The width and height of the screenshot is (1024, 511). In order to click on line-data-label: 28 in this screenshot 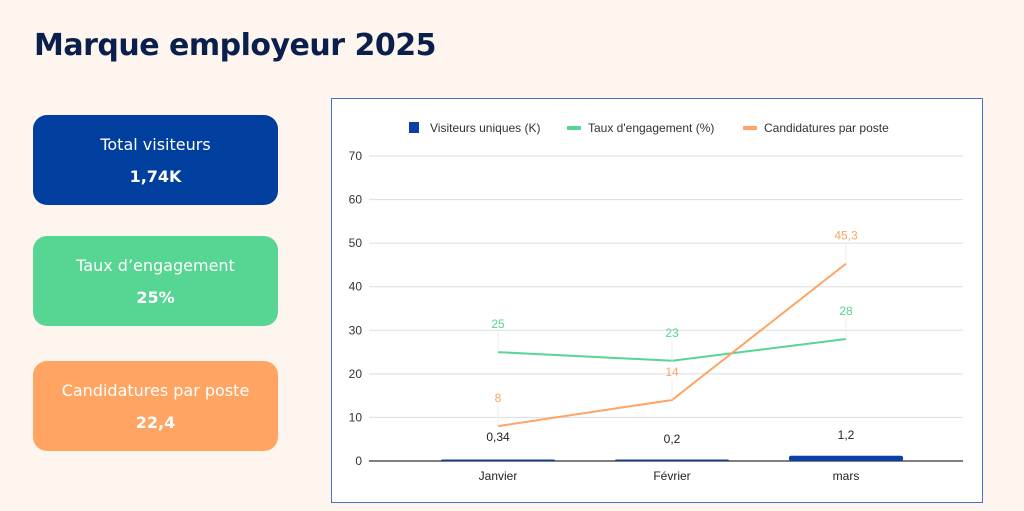, I will do `click(846, 311)`.